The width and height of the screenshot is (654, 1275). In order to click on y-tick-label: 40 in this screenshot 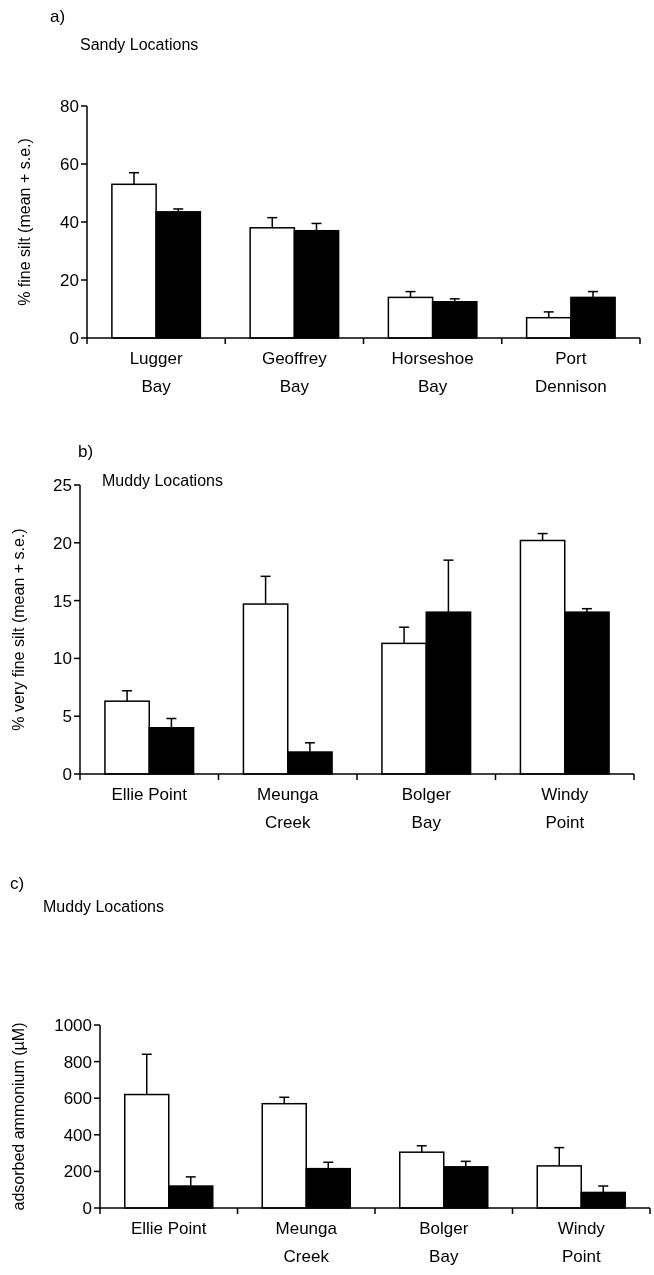, I will do `click(69, 222)`.